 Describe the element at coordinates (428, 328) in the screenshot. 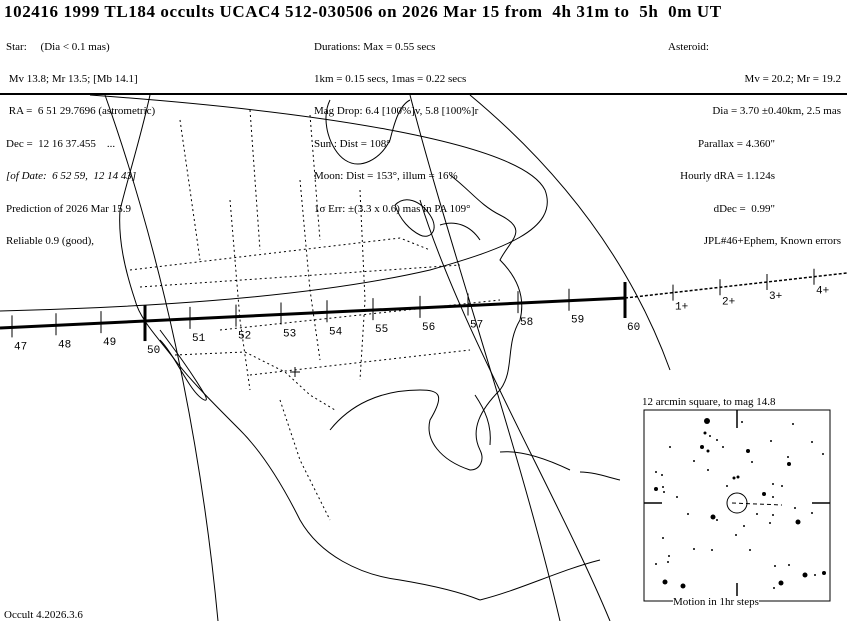

I see `minute-label: 56` at that location.